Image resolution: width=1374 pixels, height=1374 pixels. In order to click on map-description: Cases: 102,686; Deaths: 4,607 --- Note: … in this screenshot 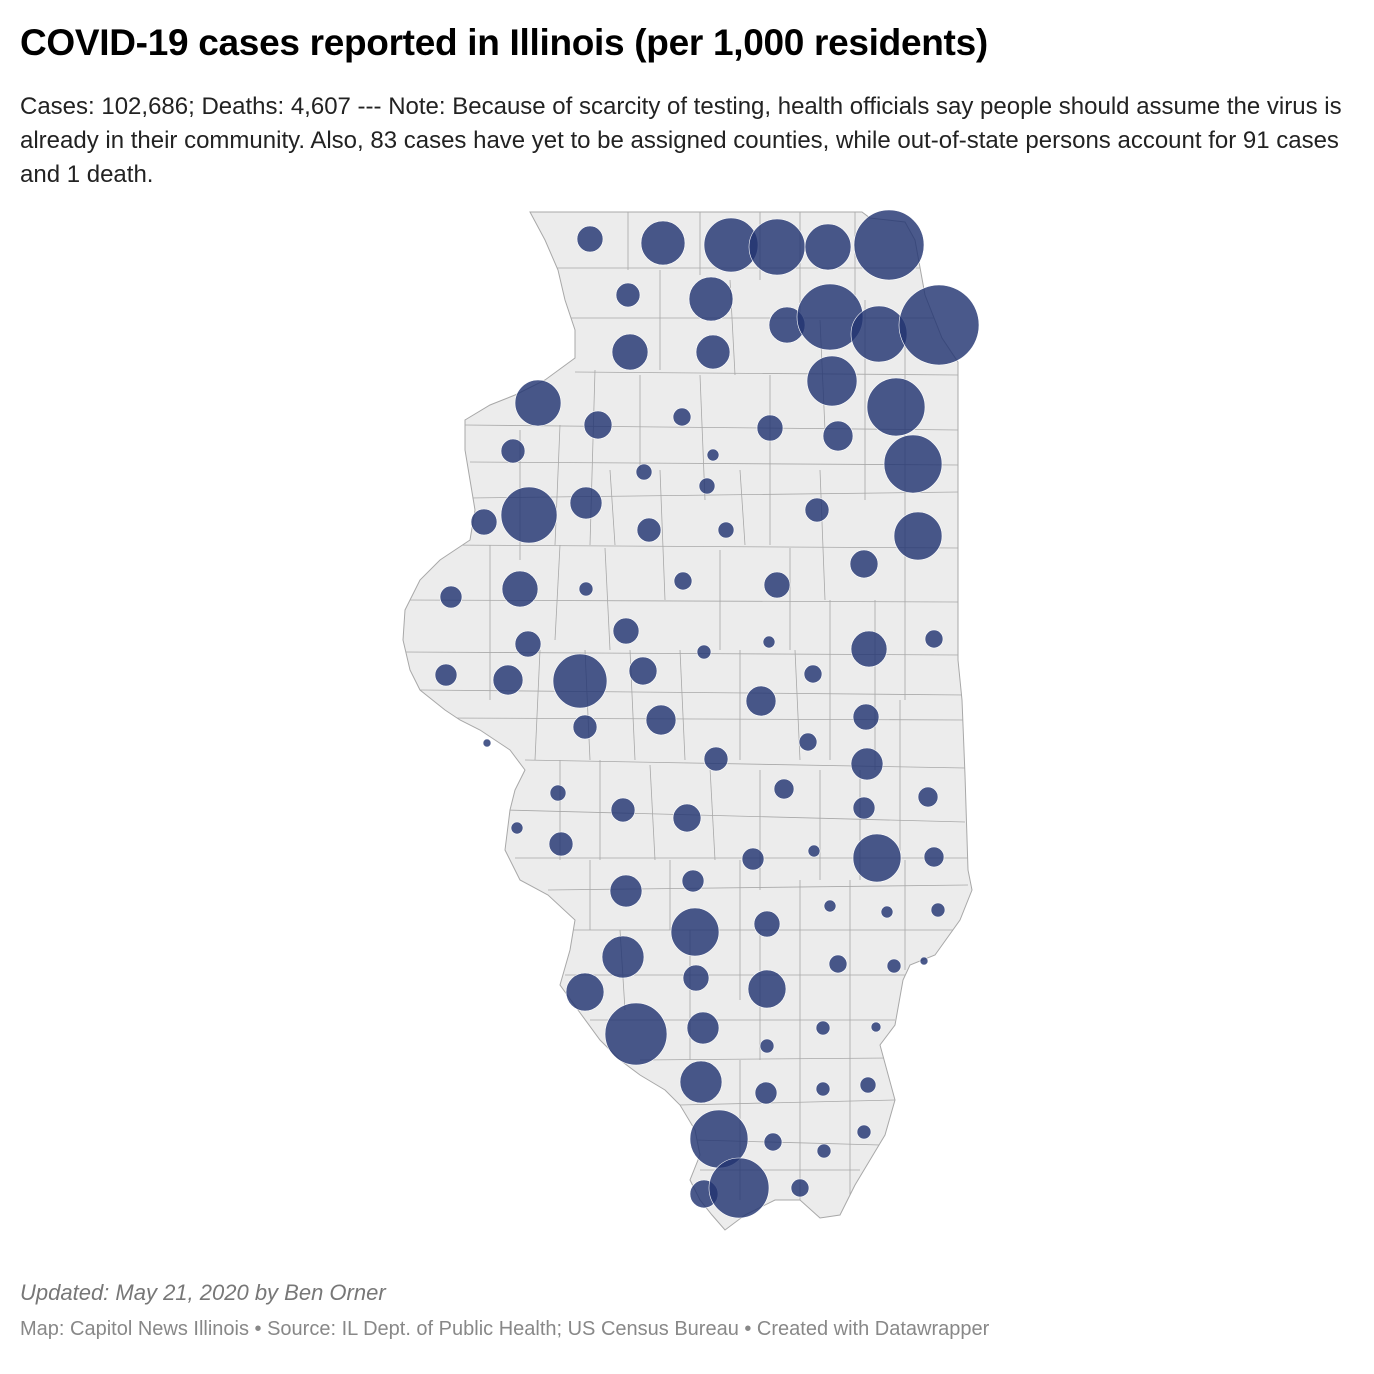, I will do `click(681, 140)`.